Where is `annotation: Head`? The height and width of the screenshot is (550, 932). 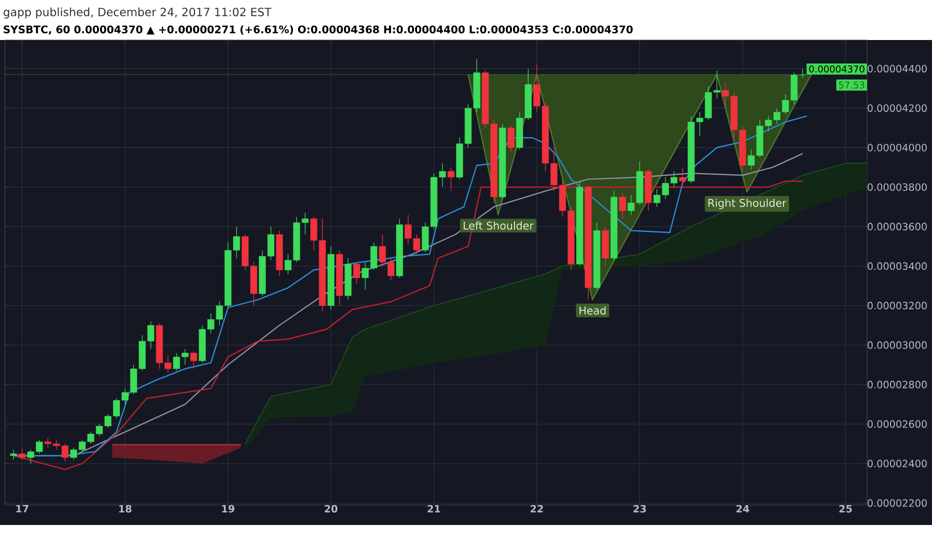 annotation: Head is located at coordinates (593, 310).